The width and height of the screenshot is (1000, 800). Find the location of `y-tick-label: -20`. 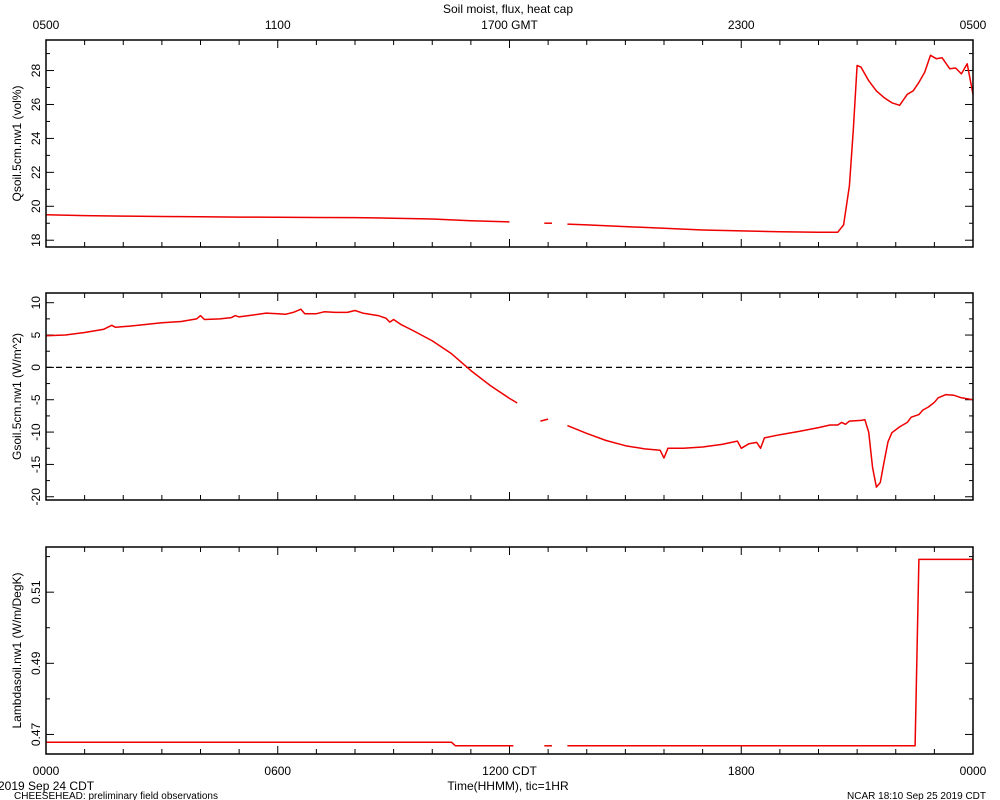

y-tick-label: -20 is located at coordinates (36, 497).